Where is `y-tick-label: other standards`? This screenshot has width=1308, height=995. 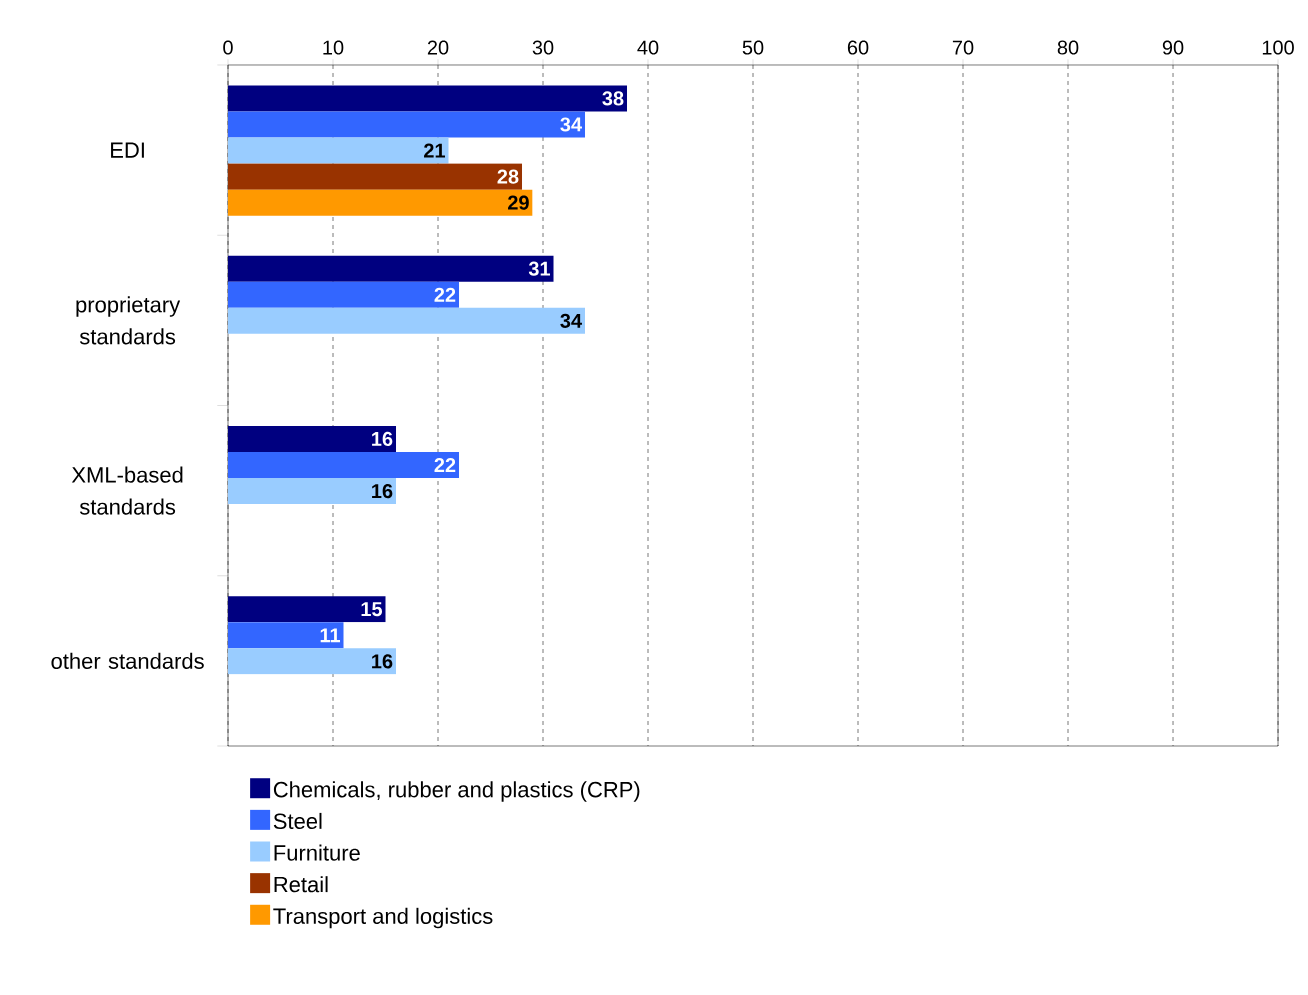 y-tick-label: other standards is located at coordinates (127, 660).